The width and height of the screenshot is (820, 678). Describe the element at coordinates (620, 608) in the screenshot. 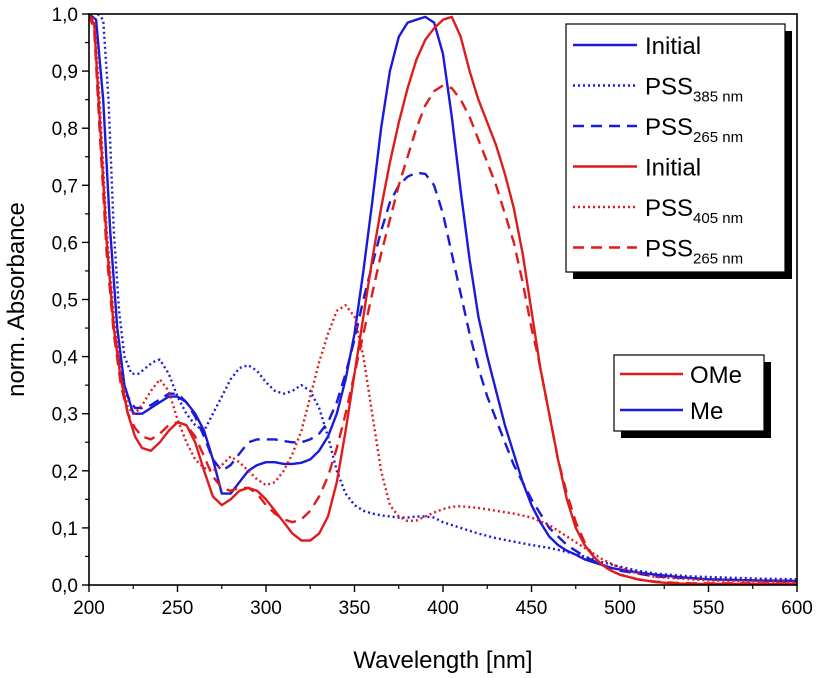

I see `x-tick-label: 500` at that location.